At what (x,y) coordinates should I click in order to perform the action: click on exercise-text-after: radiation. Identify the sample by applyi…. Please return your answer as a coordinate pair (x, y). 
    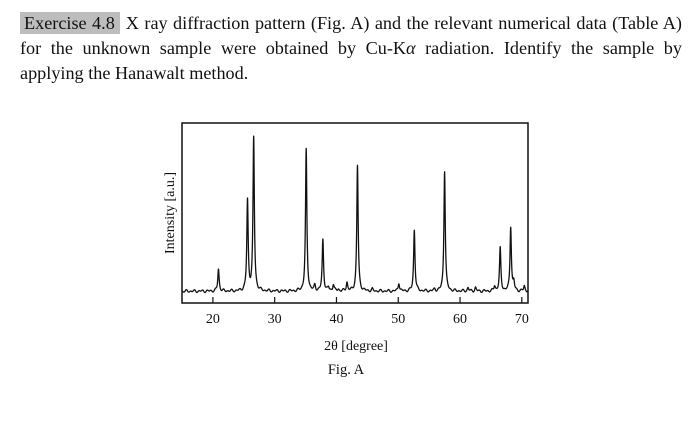
    Looking at the image, I should click on (351, 60).